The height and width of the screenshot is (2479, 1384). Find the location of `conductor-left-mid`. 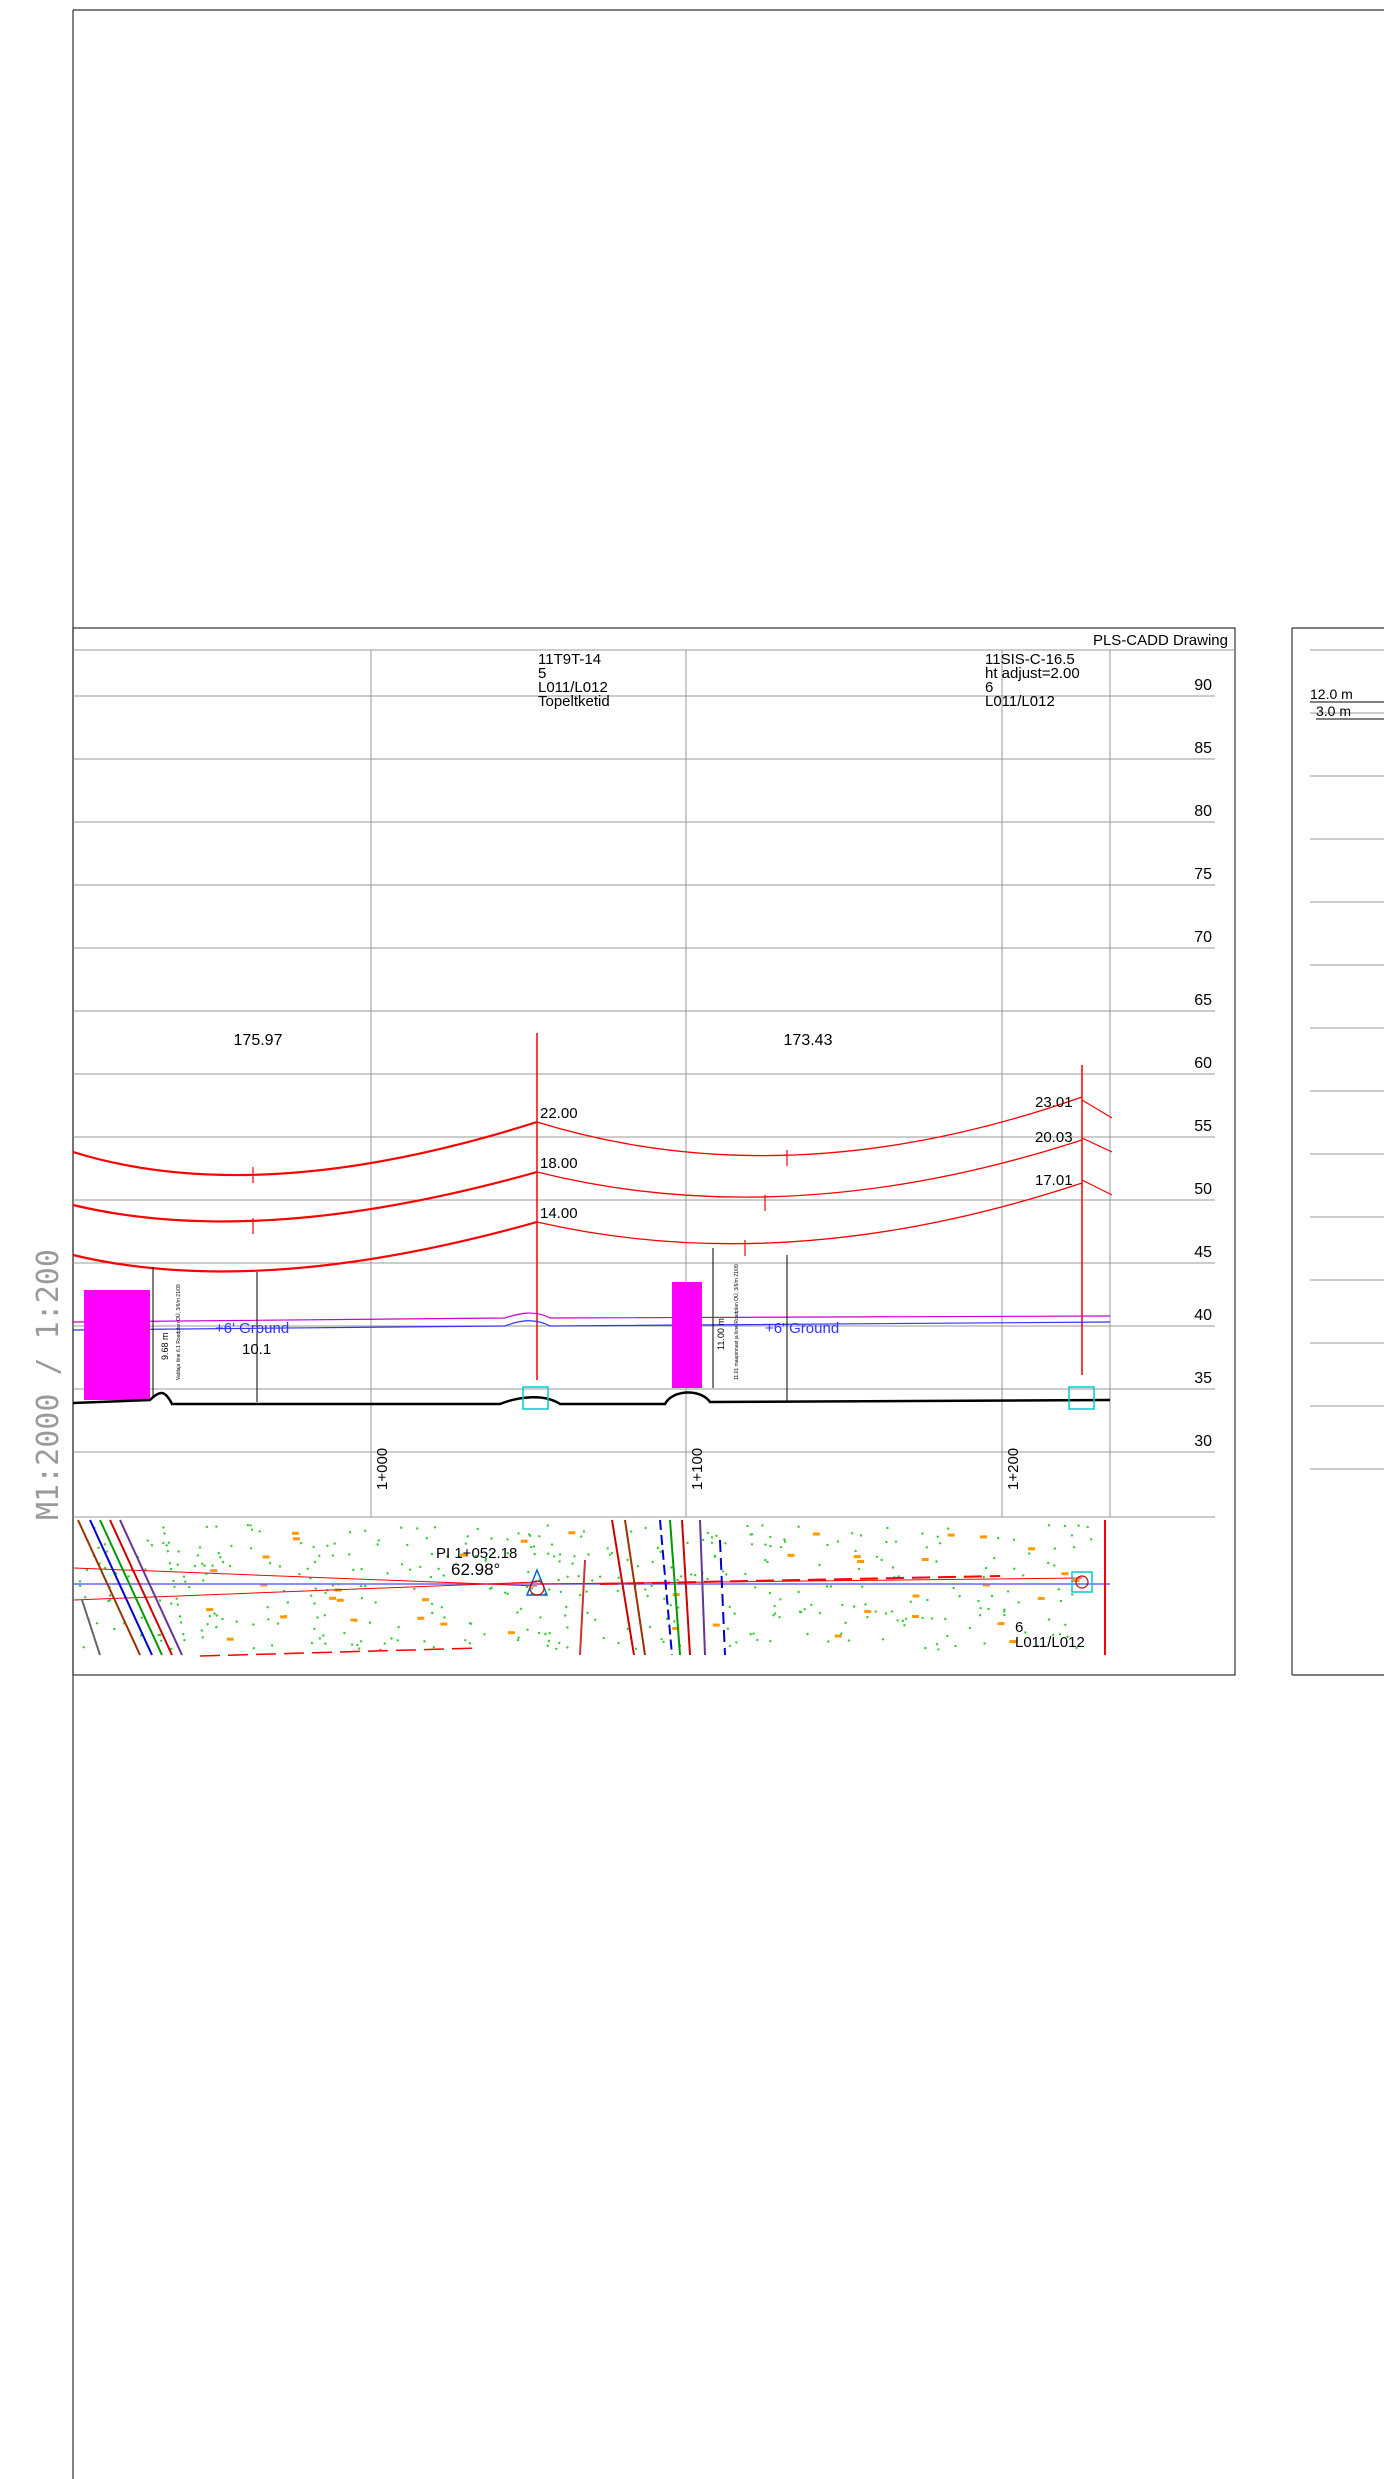

conductor-left-mid is located at coordinates (305, 1196).